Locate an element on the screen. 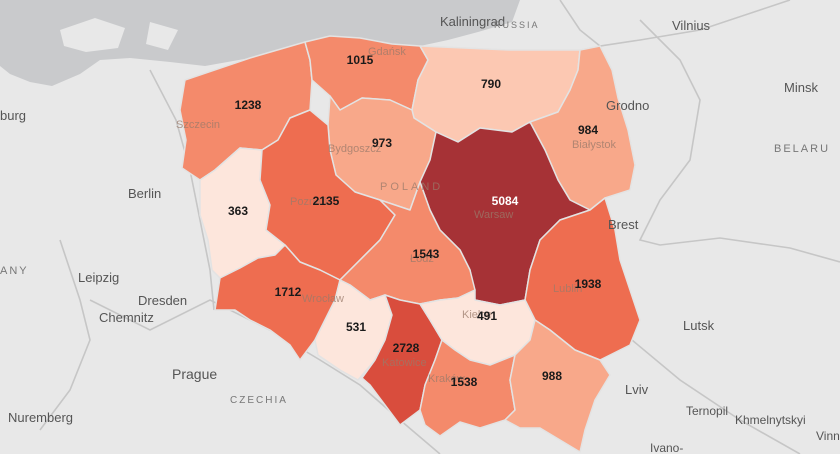  count-wielkopolskie: 2135 is located at coordinates (326, 201).